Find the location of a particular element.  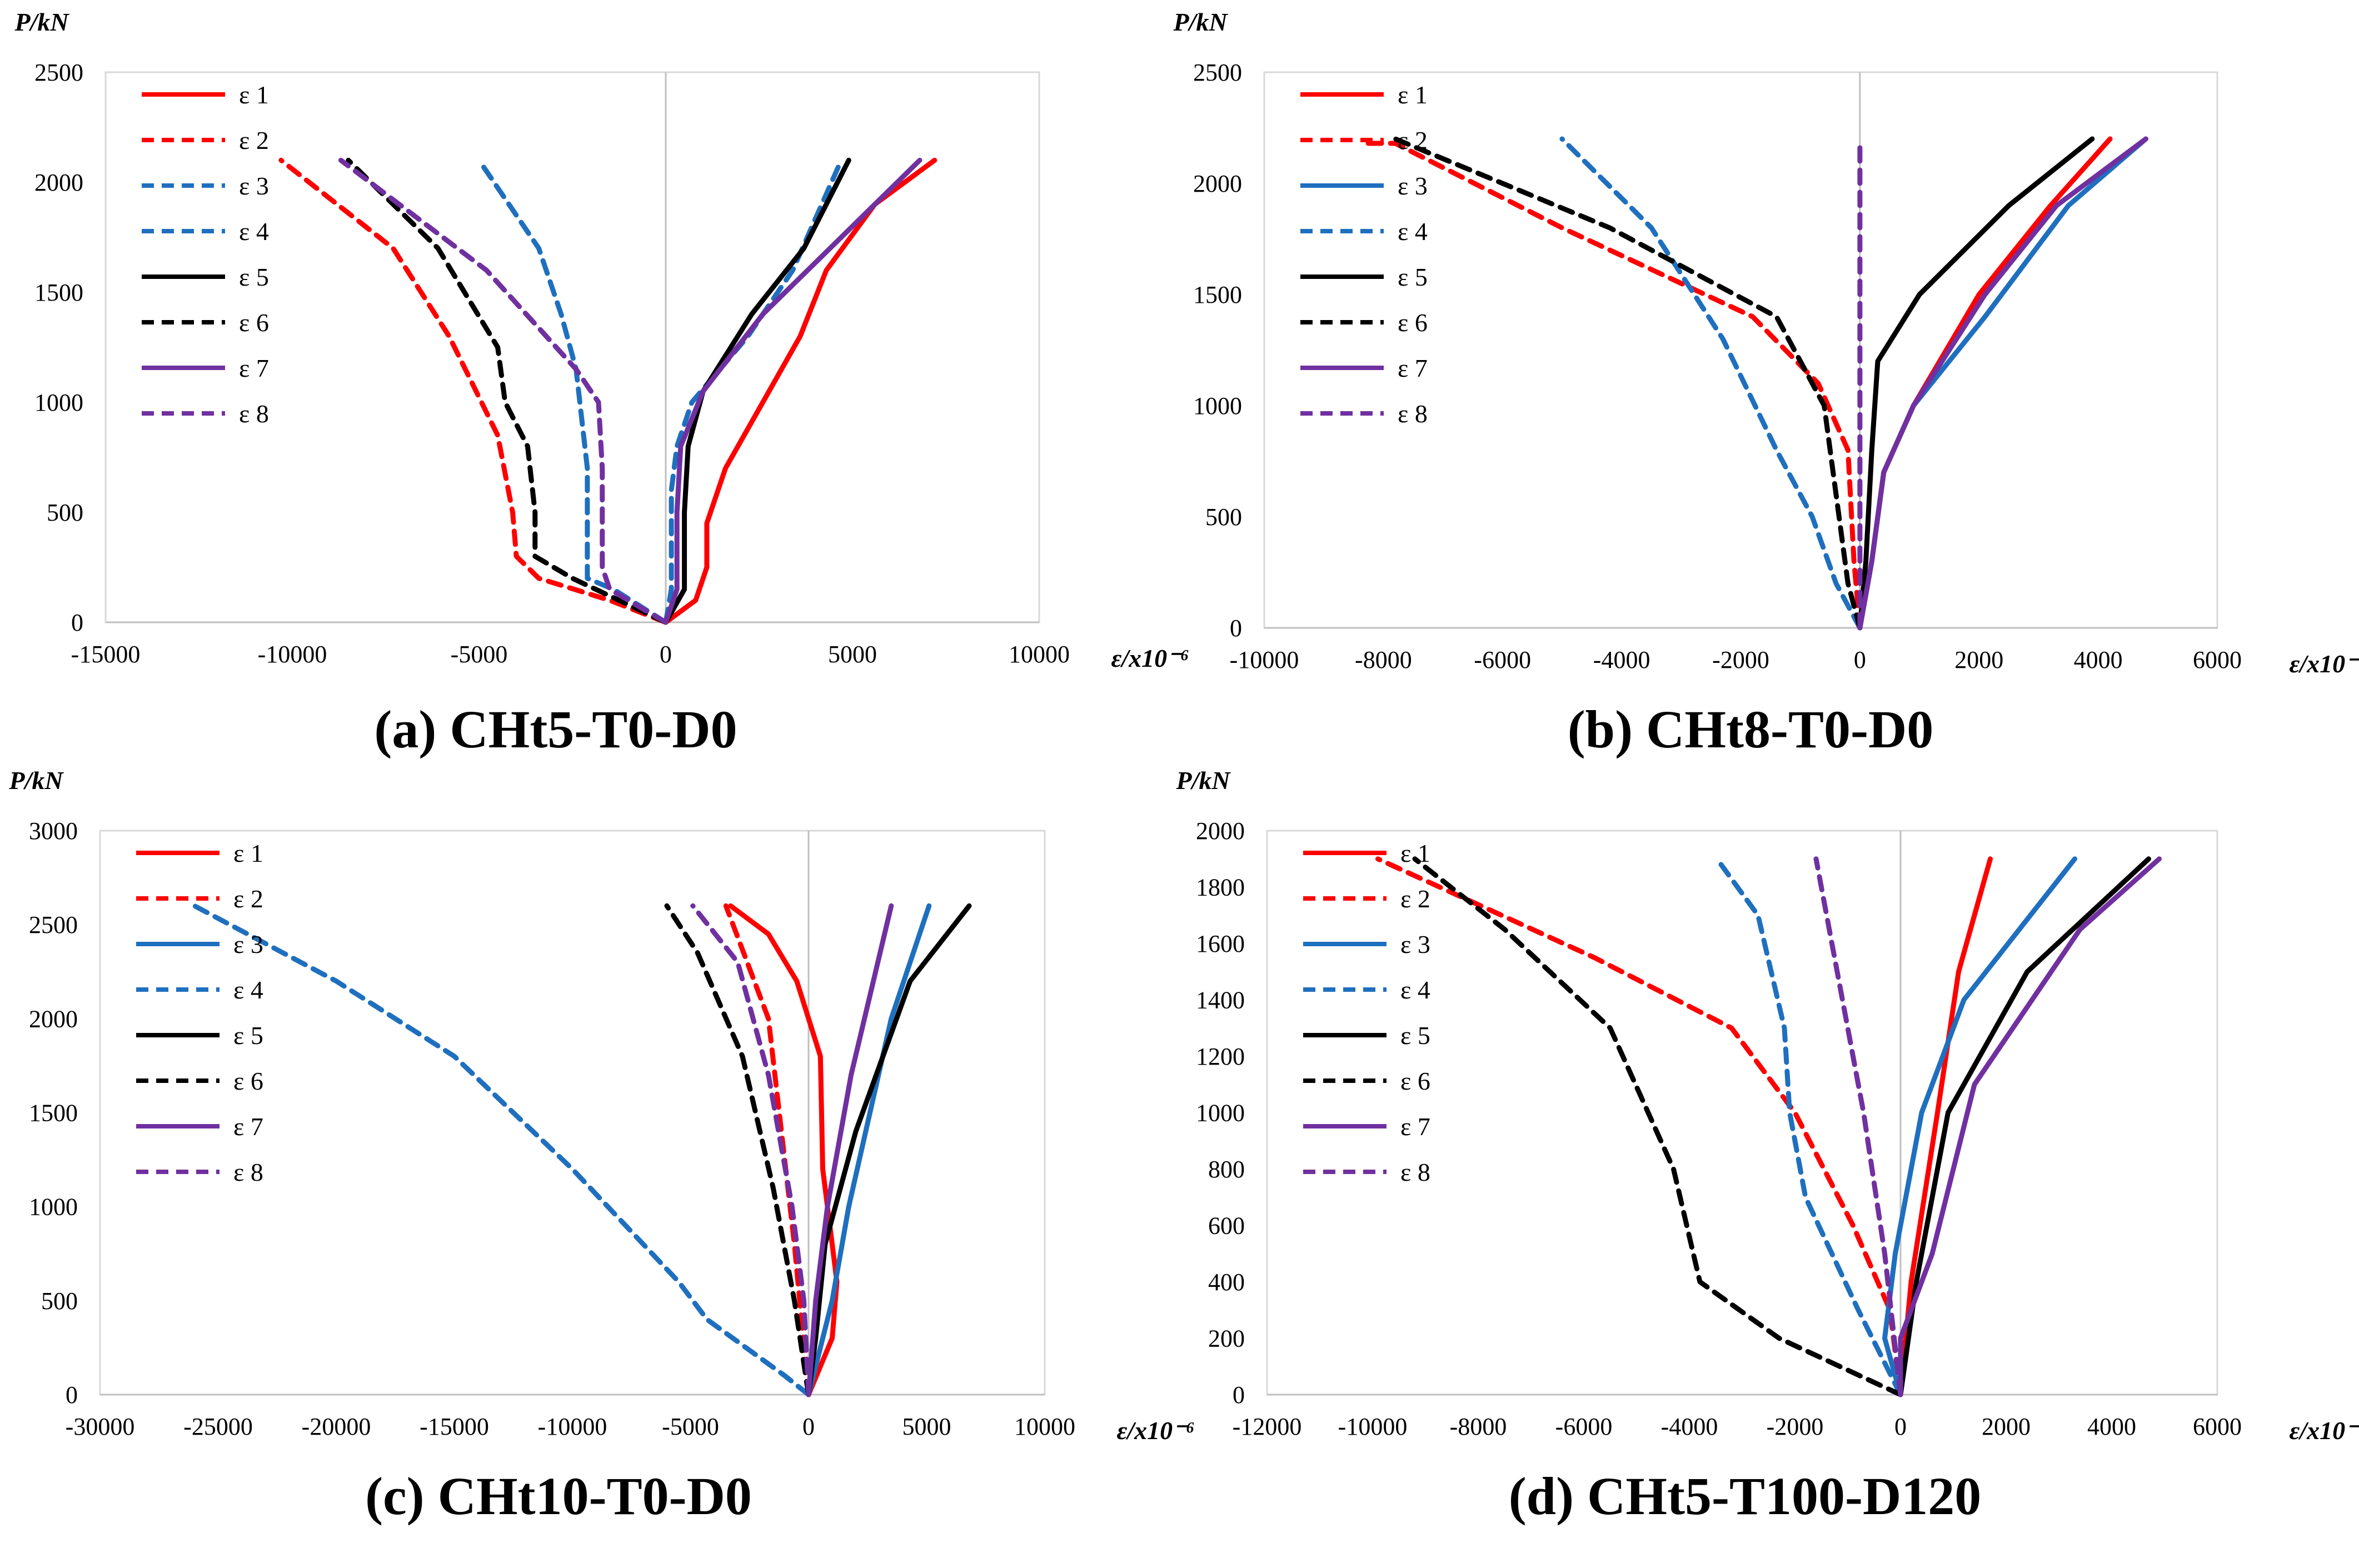

x-tick-label: -2000 is located at coordinates (1741, 659).